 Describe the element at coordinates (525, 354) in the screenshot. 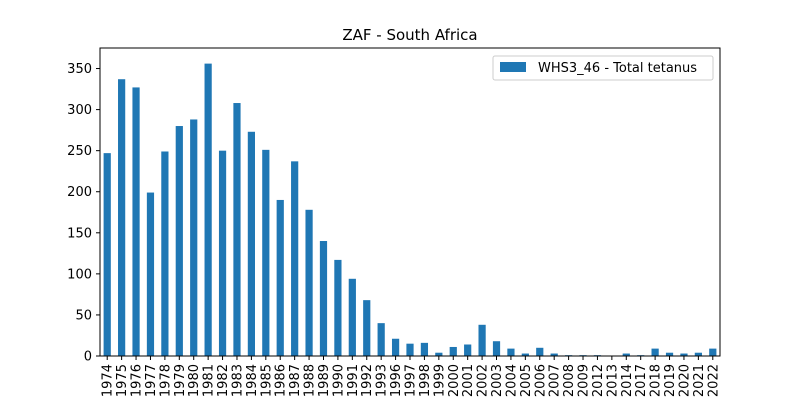

I see `bar-2005` at that location.